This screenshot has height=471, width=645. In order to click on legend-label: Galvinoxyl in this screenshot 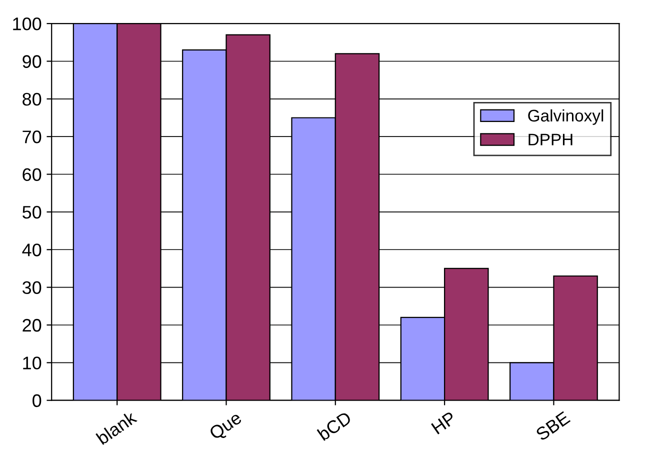, I will do `click(566, 117)`.